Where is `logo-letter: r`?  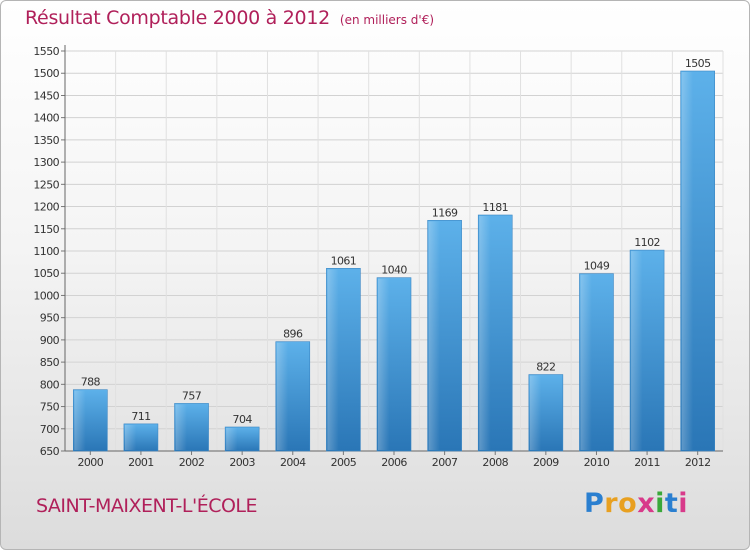 logo-letter: r is located at coordinates (611, 503).